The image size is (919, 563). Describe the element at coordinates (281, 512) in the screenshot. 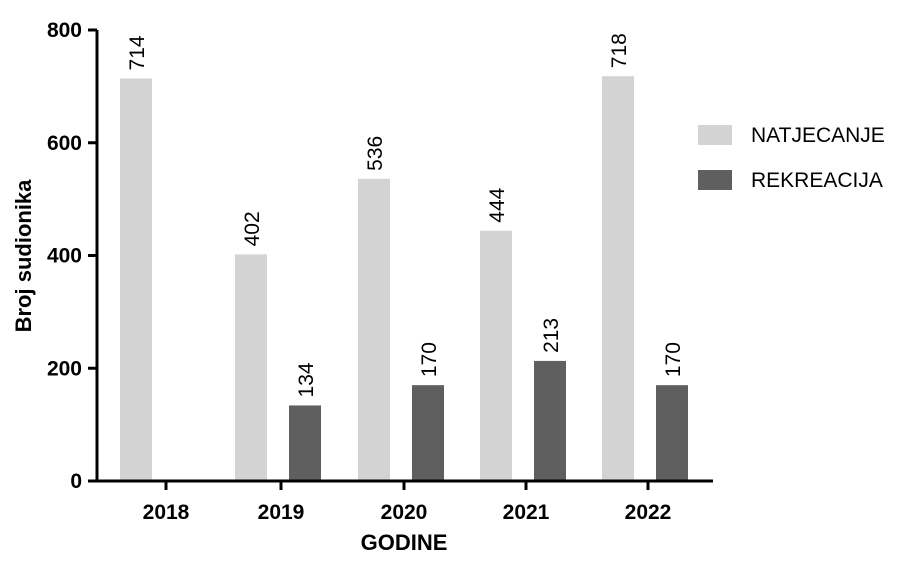

I see `x-tick-label: 2019` at that location.